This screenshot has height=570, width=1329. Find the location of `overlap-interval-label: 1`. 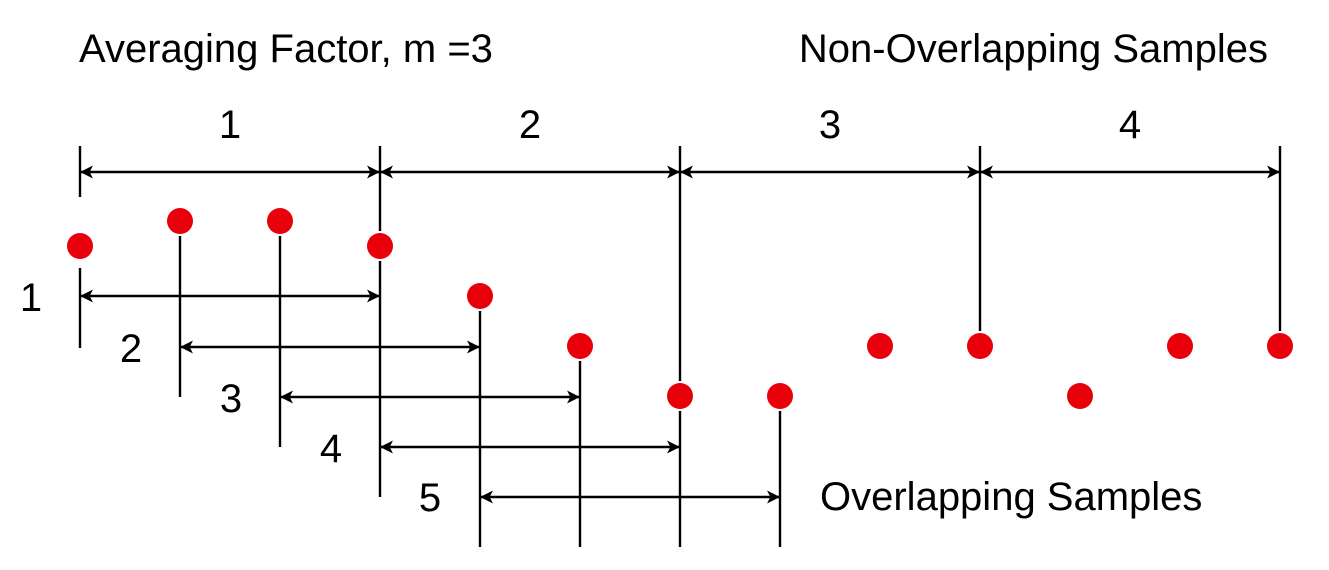

overlap-interval-label: 1 is located at coordinates (31, 298).